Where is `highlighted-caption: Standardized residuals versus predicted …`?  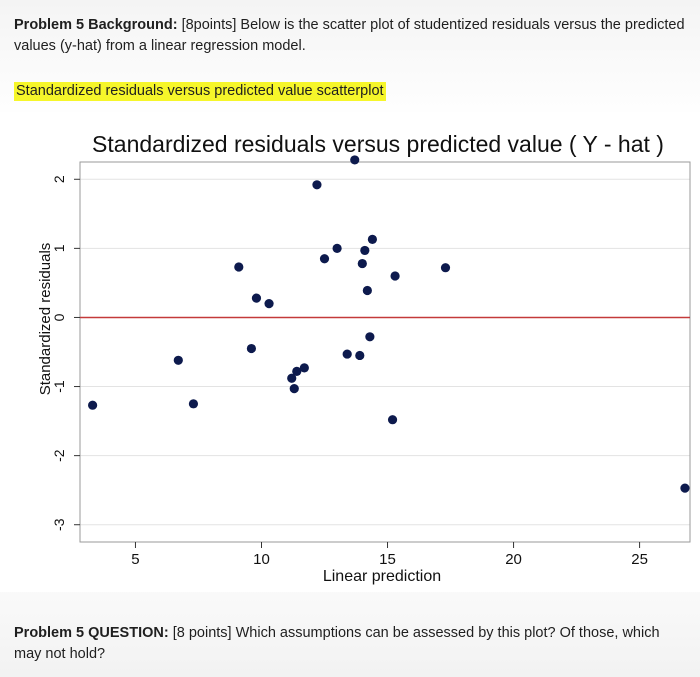
highlighted-caption: Standardized residuals versus predicted … is located at coordinates (200, 91).